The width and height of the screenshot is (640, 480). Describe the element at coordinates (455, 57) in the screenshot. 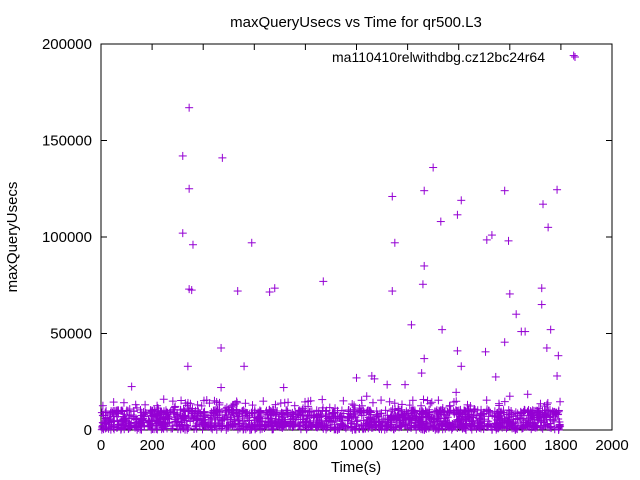

I see `legend: ma110410relwithdbg.cz12bc24r64` at that location.